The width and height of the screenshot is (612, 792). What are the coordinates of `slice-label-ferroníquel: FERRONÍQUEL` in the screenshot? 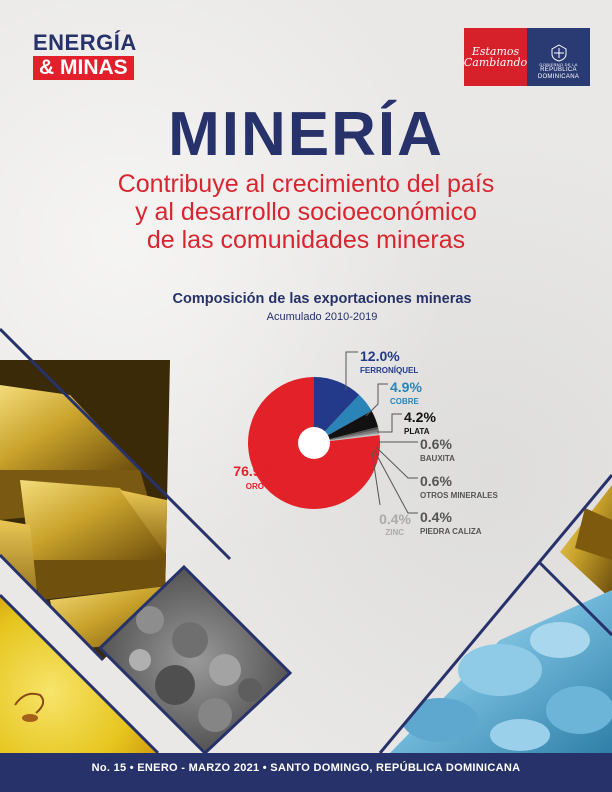 It's located at (389, 370).